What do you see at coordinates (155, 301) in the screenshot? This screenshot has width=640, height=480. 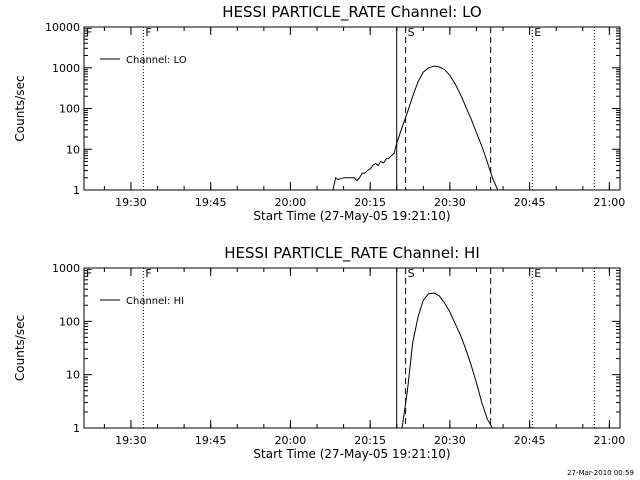 I see `legend-entry: Channel: HI` at bounding box center [155, 301].